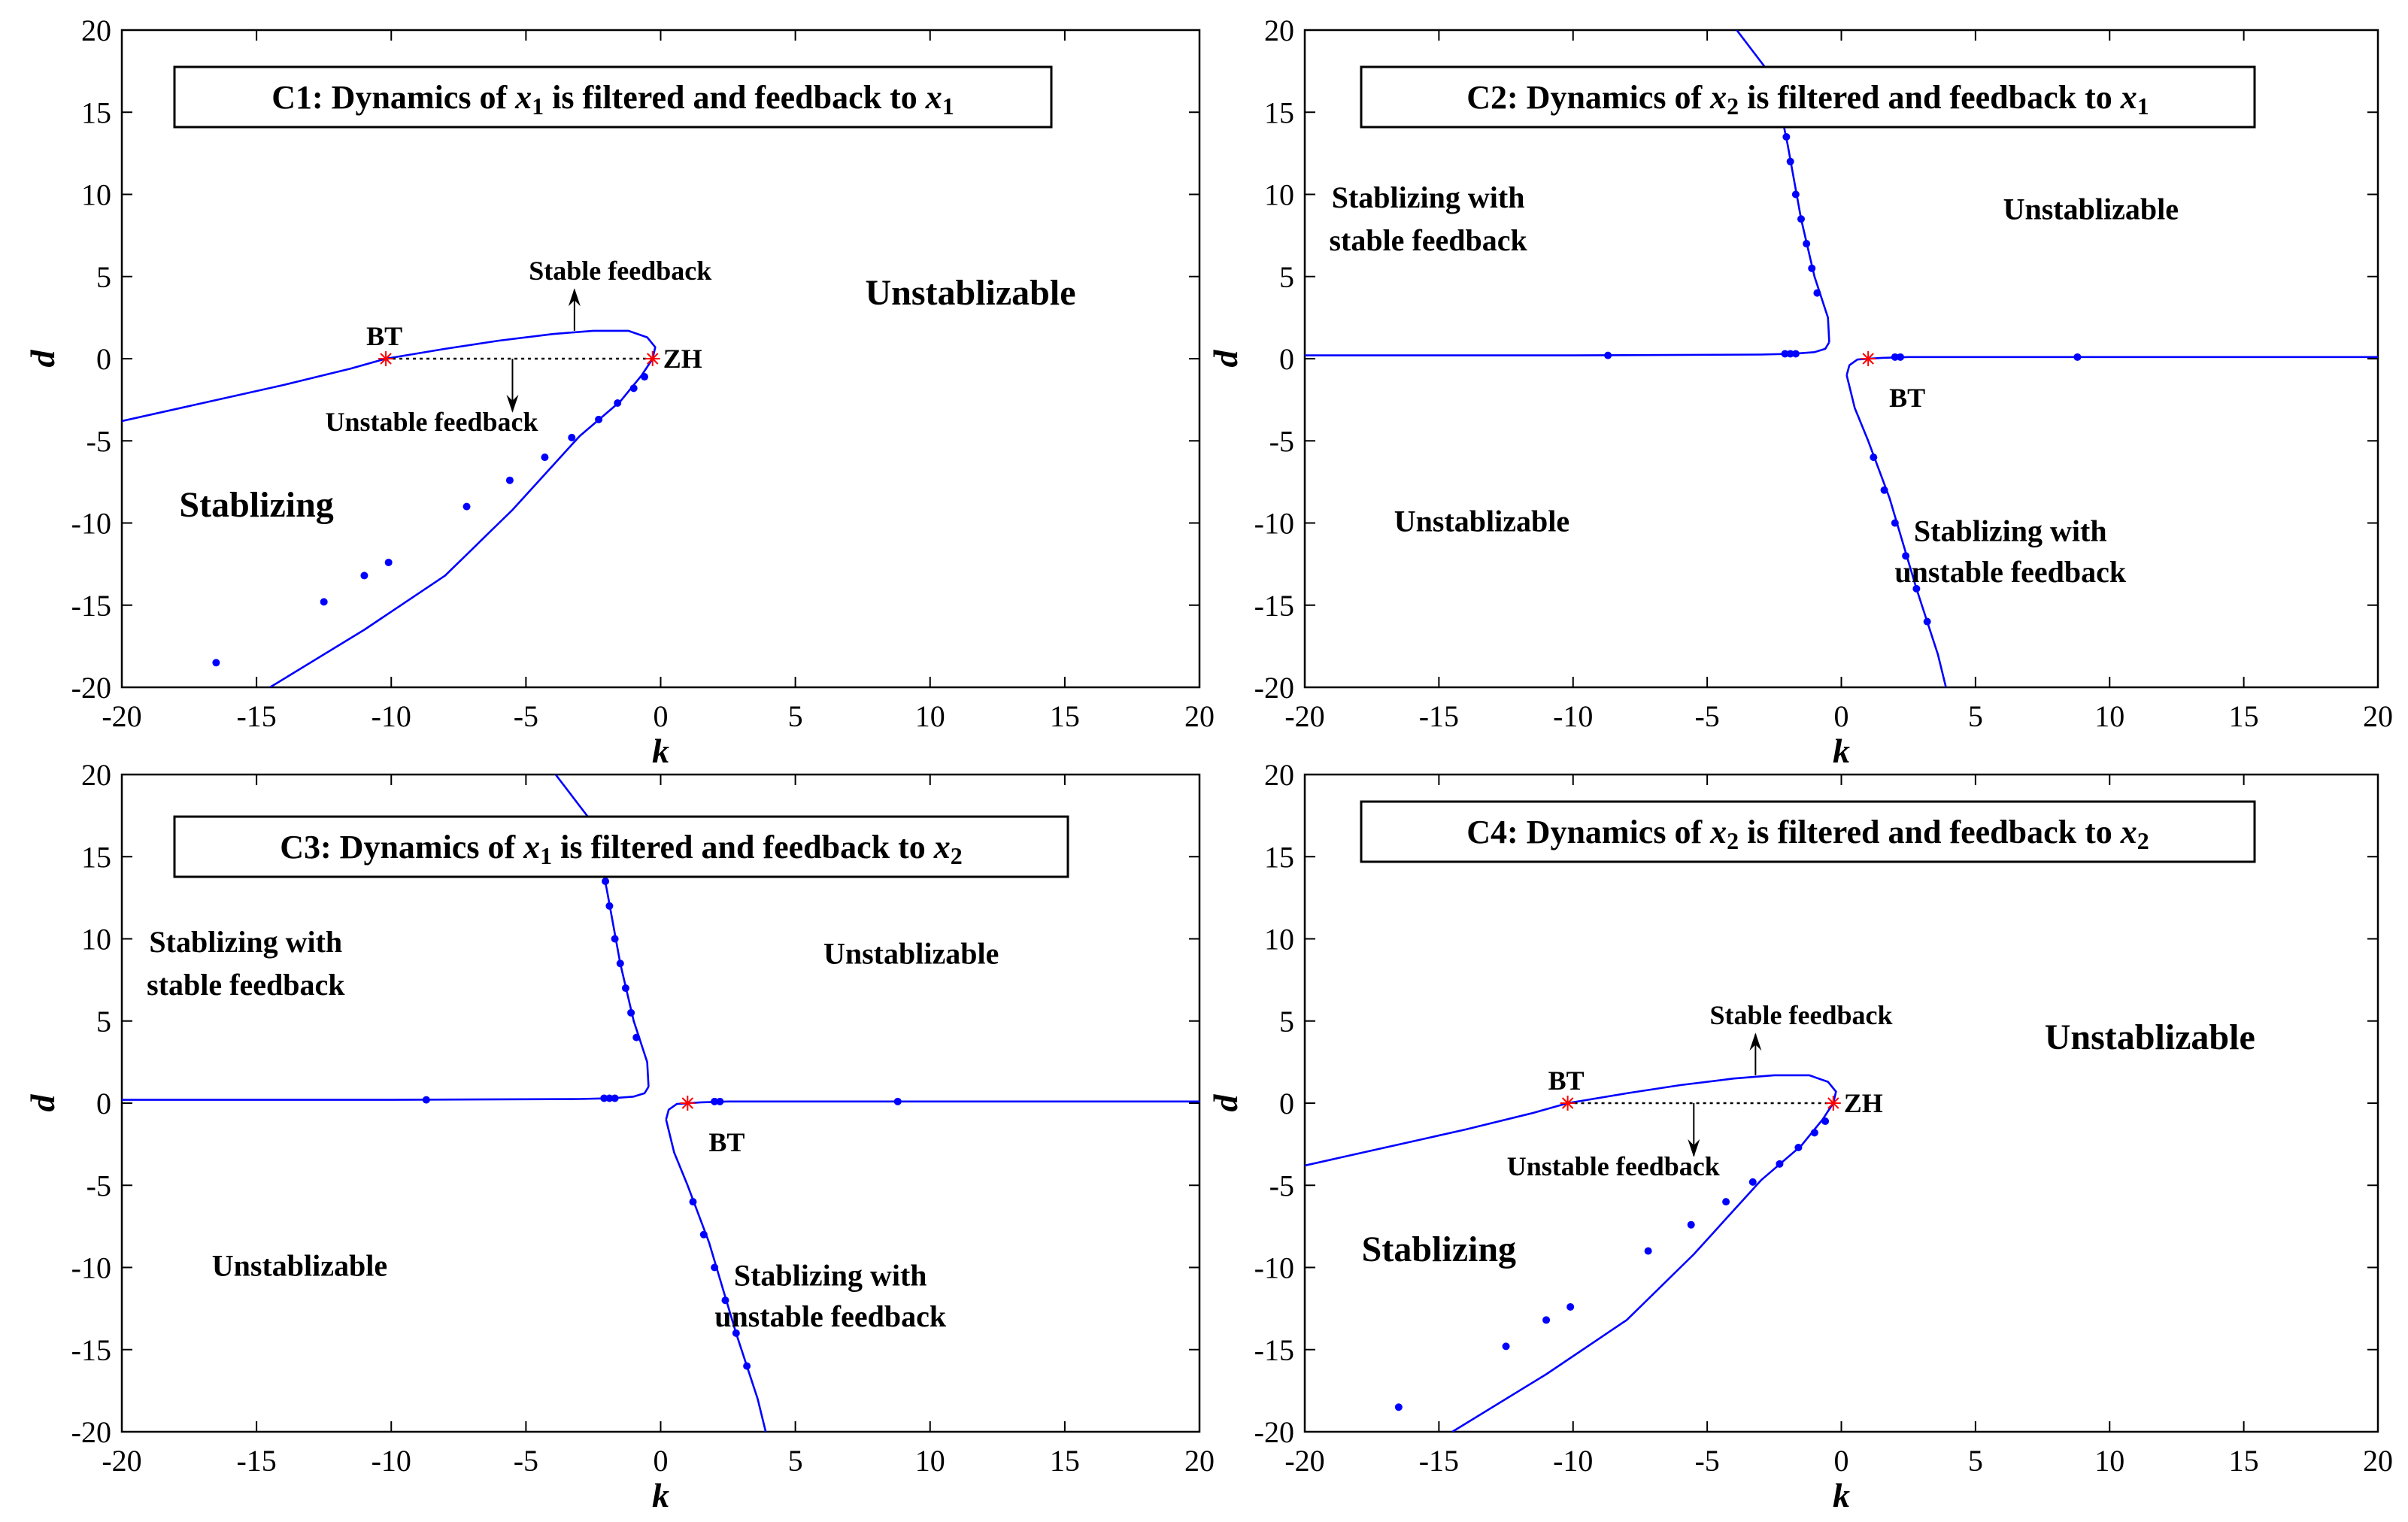 The height and width of the screenshot is (1522, 2408). Describe the element at coordinates (716, 1275) in the screenshot. I see `chart-c3-series-lower-branch` at that location.